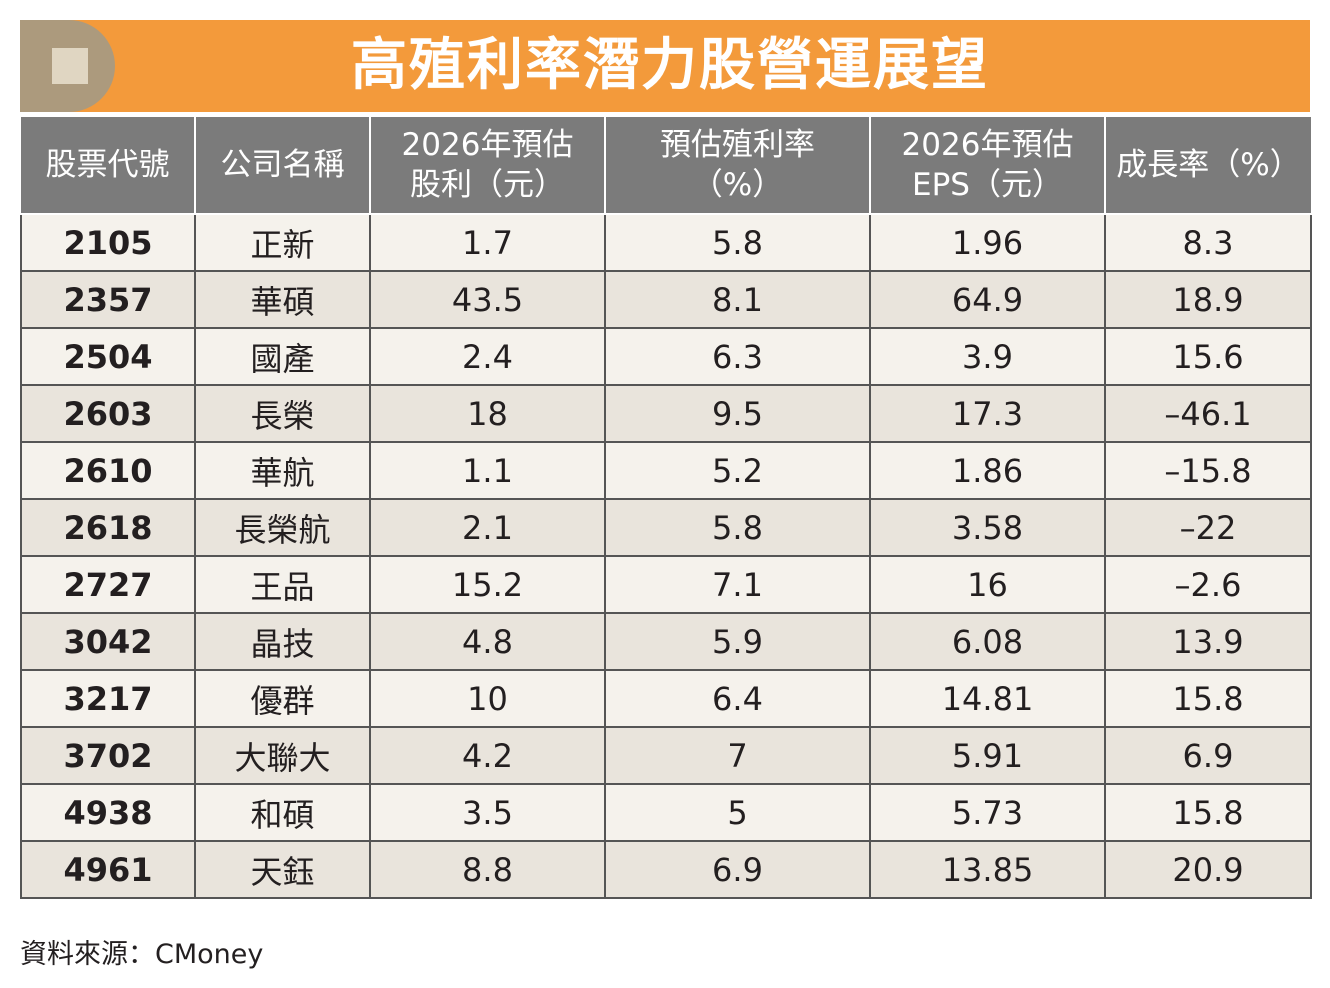 This screenshot has height=988, width=1330. What do you see at coordinates (1208, 242) in the screenshot?
I see `growth-cell: 8.3` at bounding box center [1208, 242].